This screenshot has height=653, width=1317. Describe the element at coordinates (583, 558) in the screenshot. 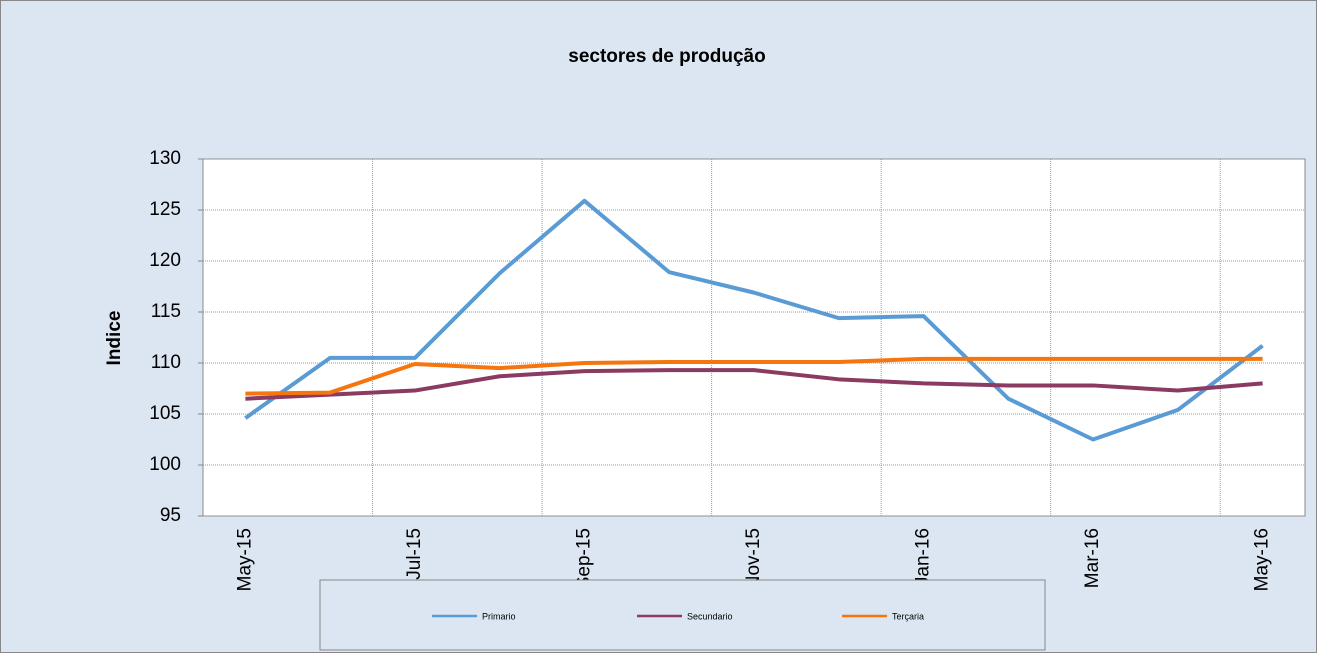

I see `x-tick-label: Sep-15` at that location.